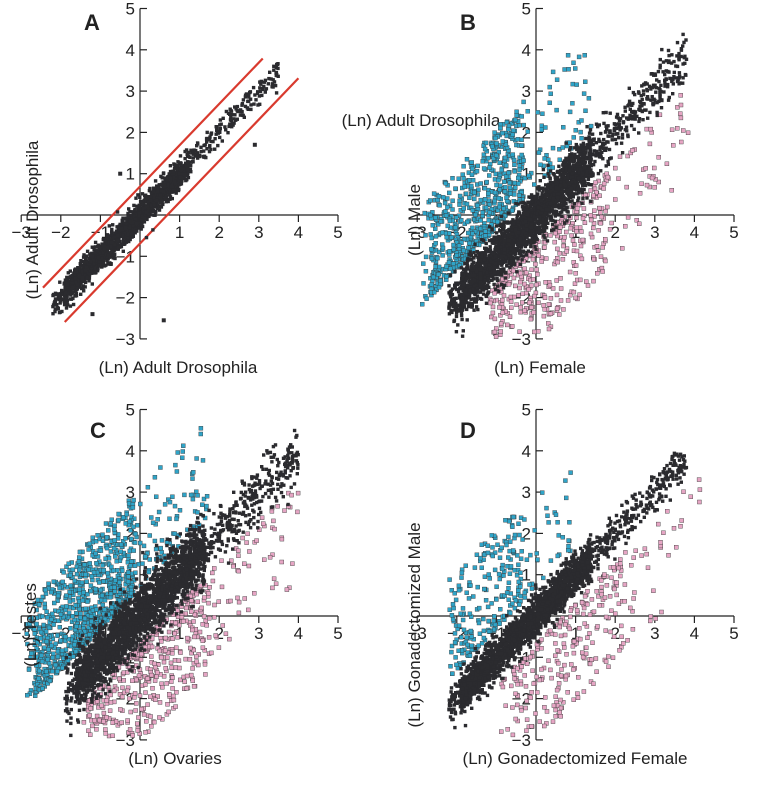 This screenshot has width=780, height=791. Describe the element at coordinates (337, 232) in the screenshot. I see `x-tick-label: 5` at that location.